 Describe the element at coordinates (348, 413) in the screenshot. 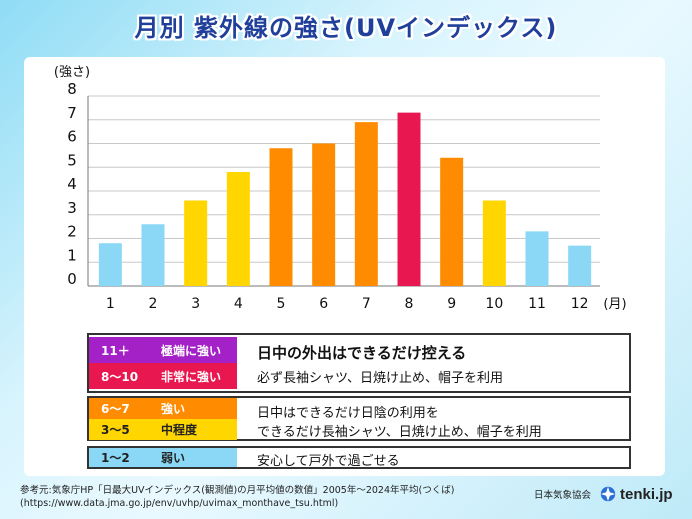

I see `advice-line-1: 日中はできるだけ日陰の利用を` at that location.